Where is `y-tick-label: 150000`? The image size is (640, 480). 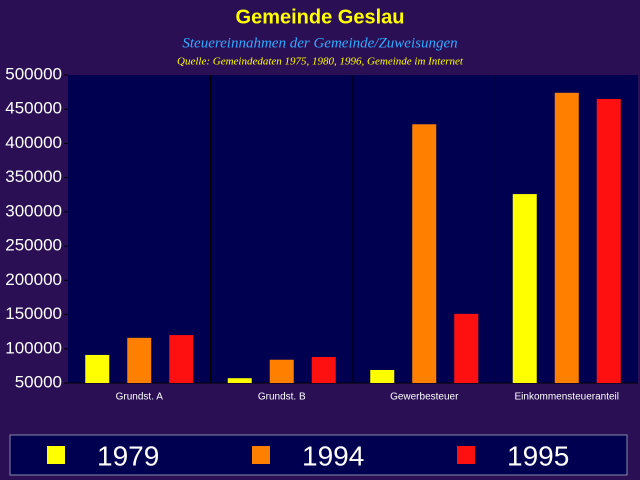
y-tick-label: 150000 is located at coordinates (33, 313).